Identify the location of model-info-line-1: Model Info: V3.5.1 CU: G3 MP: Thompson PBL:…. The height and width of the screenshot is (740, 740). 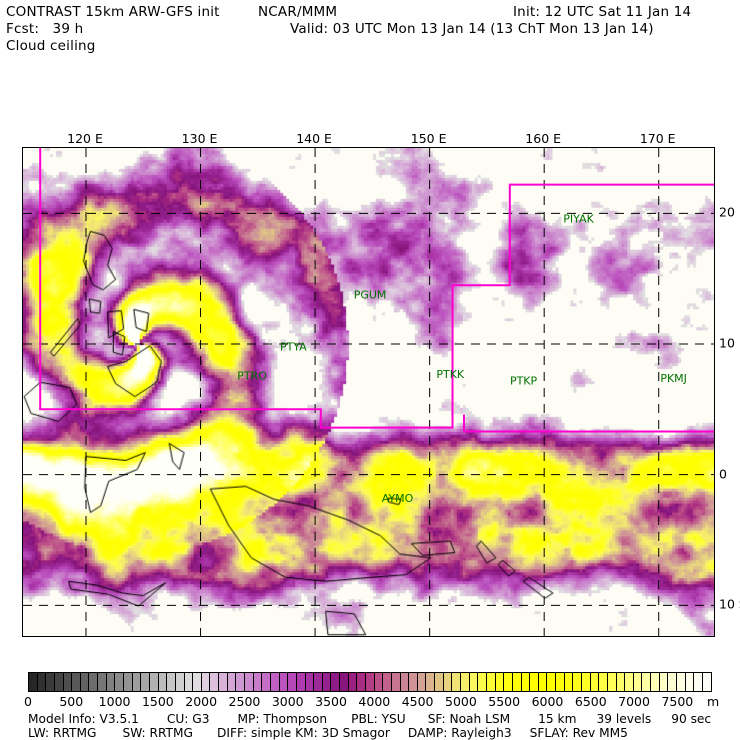
(369, 719).